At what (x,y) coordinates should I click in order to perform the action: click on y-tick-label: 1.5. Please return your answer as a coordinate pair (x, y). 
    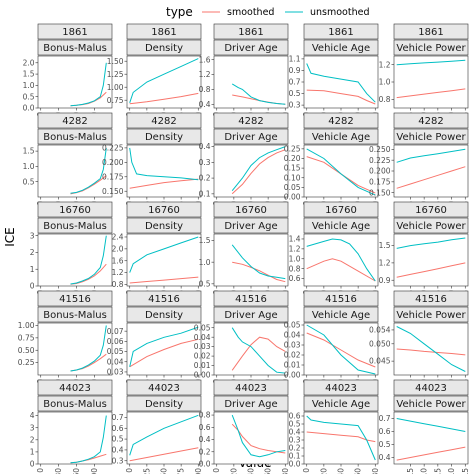
    Looking at the image, I should click on (29, 151).